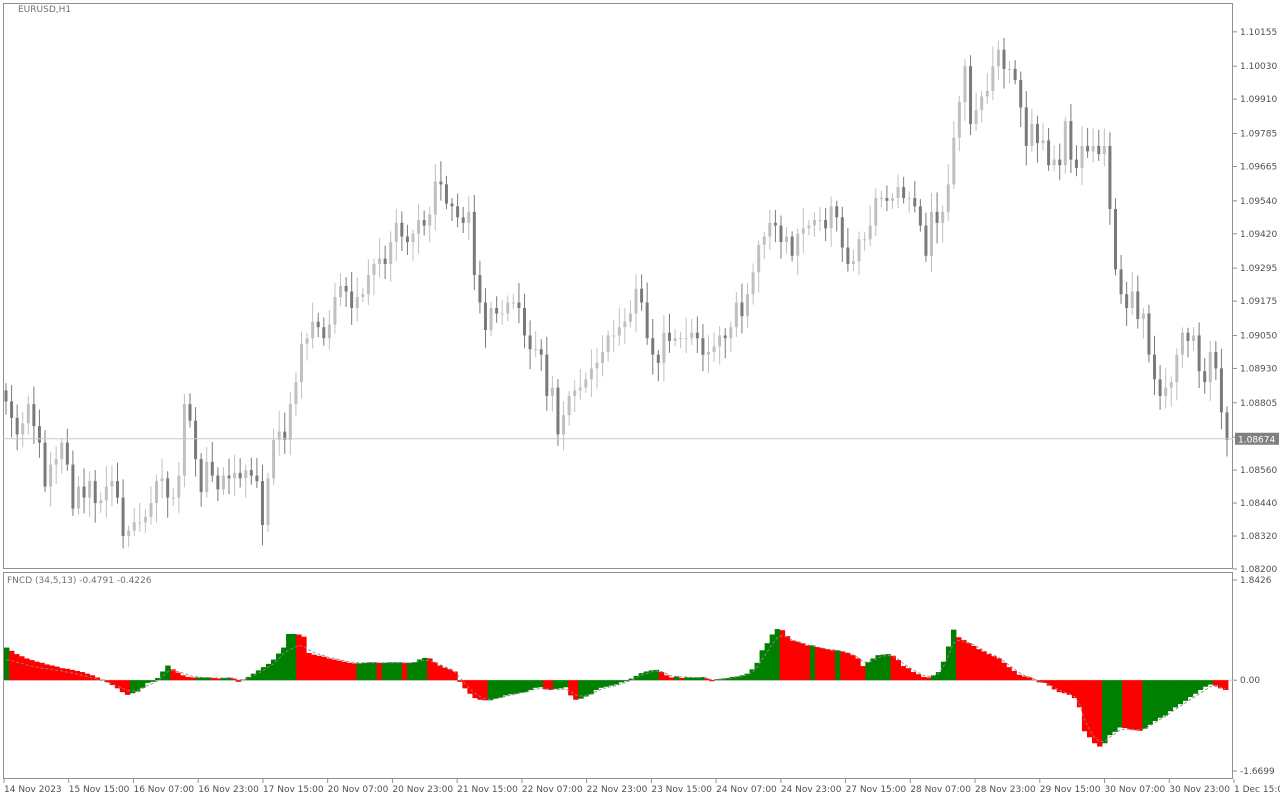  I want to click on indicator-tick-label: -1.6699, so click(1257, 772).